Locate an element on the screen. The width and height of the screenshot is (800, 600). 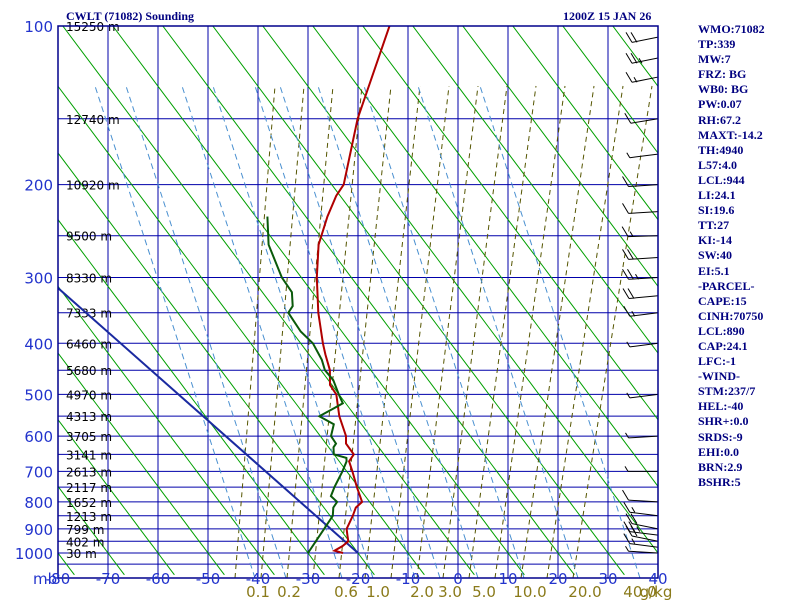
stat-item: -PARCEL- is located at coordinates (726, 285).